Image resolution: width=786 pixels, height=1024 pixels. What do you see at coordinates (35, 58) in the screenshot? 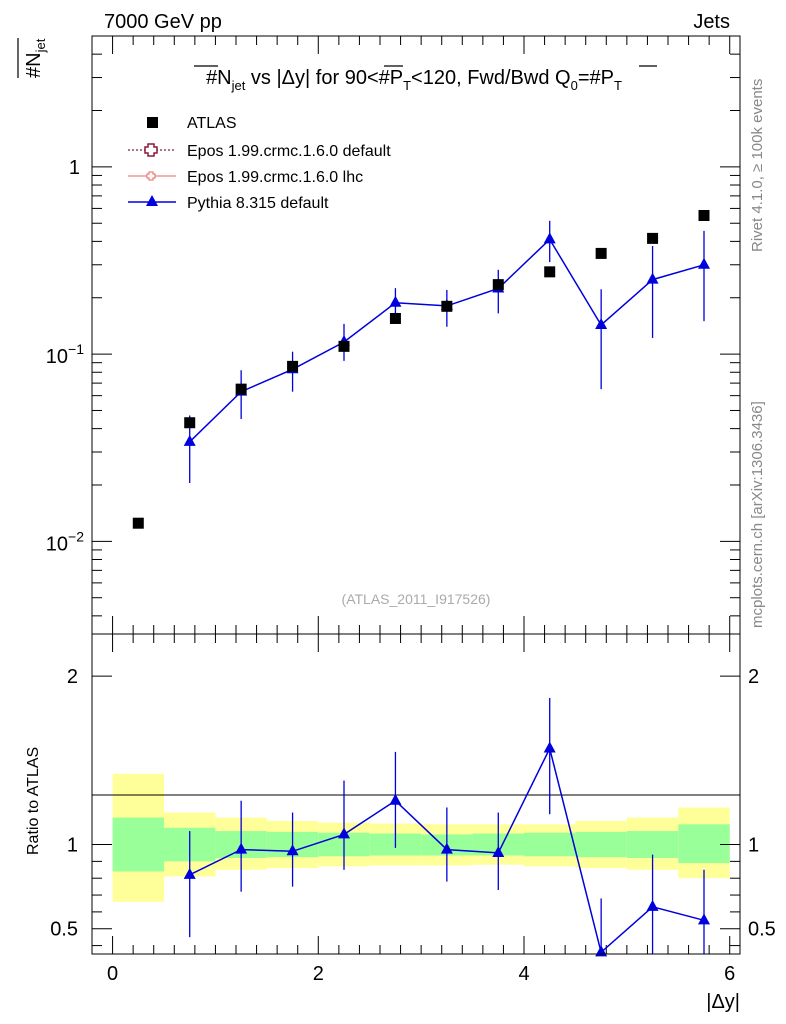
I see `svg-text: #Njet` at bounding box center [35, 58].